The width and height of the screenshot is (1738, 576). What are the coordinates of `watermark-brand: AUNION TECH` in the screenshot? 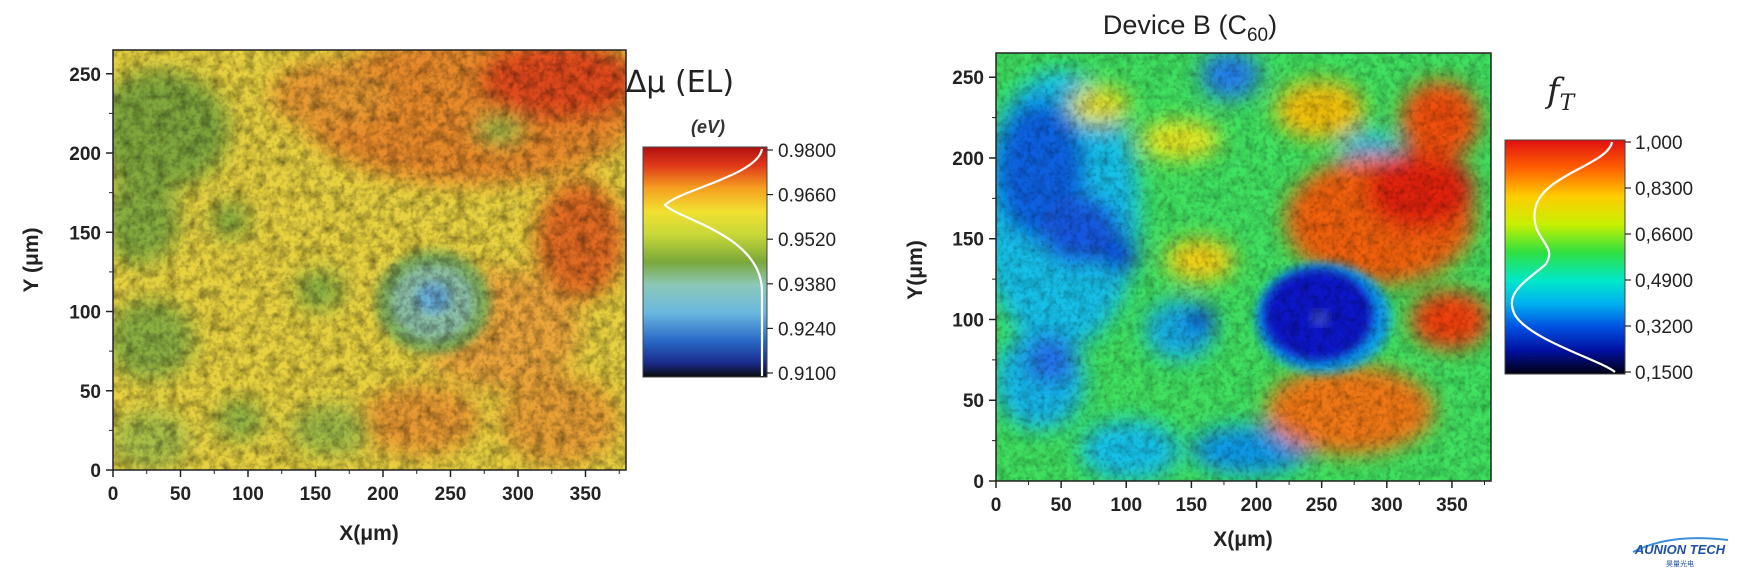 It's located at (1680, 549).